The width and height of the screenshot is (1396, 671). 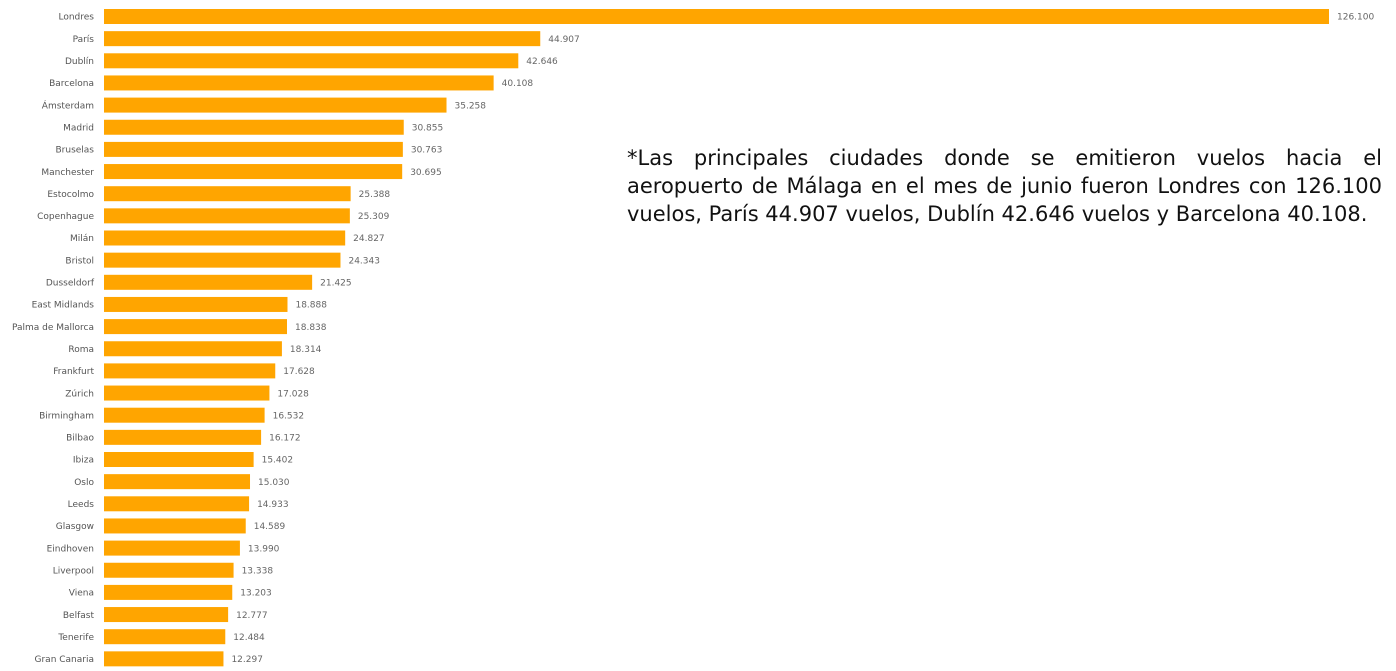 What do you see at coordinates (299, 372) in the screenshot?
I see `value-label-frankfurt: 17.628` at bounding box center [299, 372].